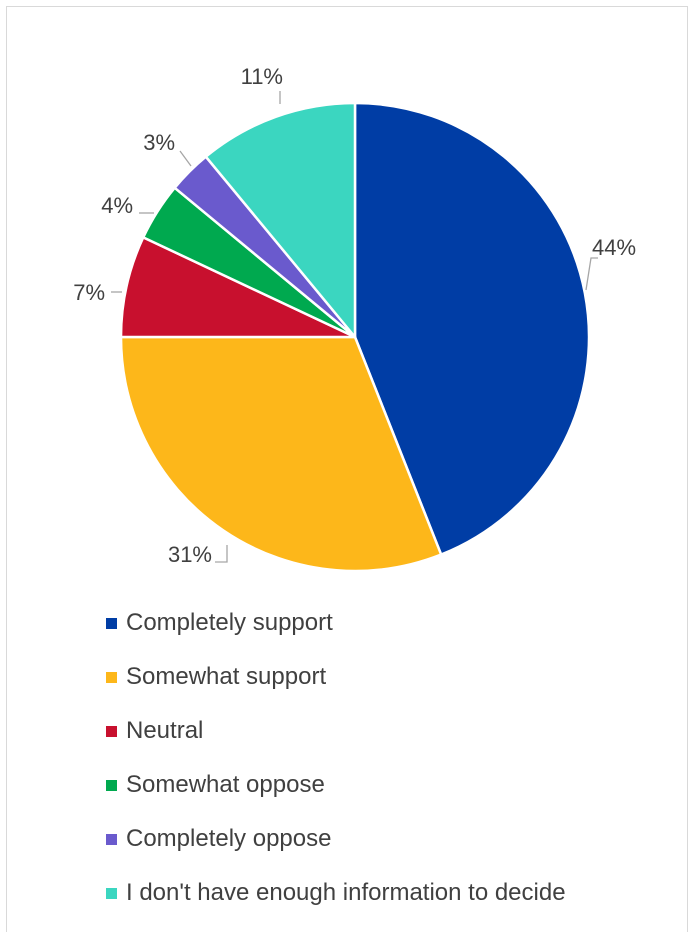 Image resolution: width=694 pixels, height=932 pixels. Describe the element at coordinates (336, 839) in the screenshot. I see `legend-item: Completely oppose` at that location.